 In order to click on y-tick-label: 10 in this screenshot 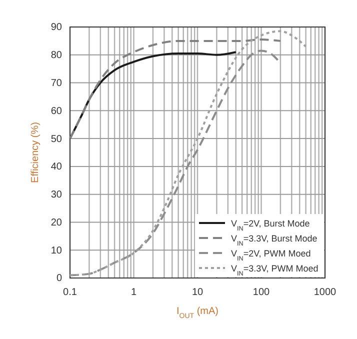, I will do `click(56, 250)`.